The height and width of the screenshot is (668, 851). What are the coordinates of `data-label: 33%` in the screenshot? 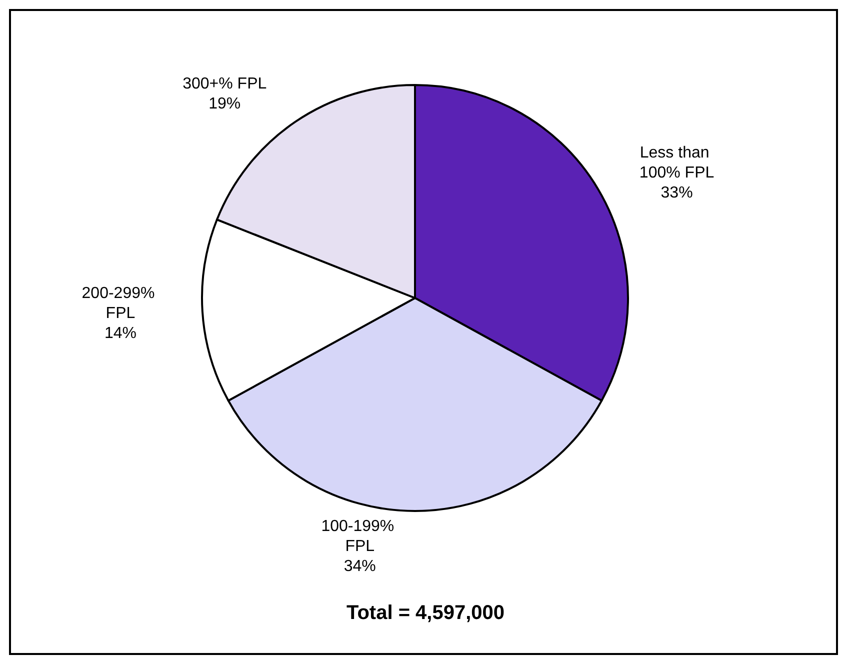 It's located at (676, 193).